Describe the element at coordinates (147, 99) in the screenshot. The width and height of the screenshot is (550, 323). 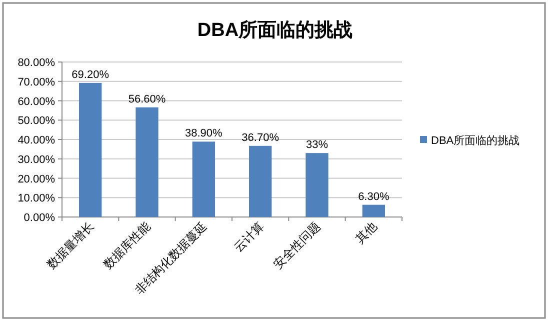
I see `data-label: 56.60%` at that location.